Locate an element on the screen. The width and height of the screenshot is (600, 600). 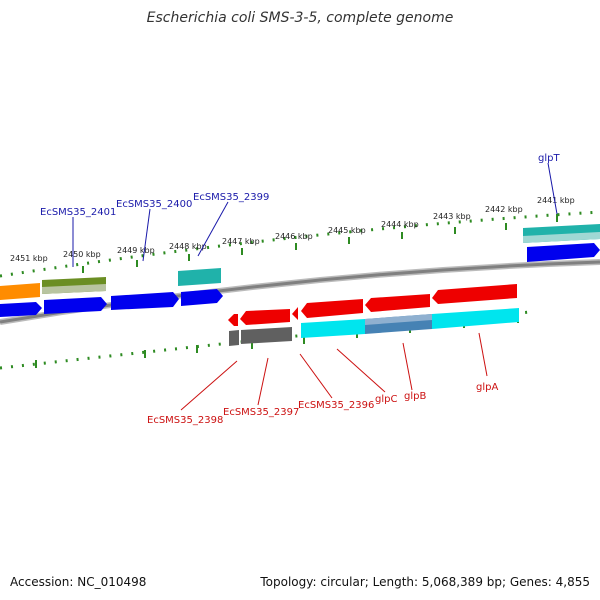
forward-leader-lines is located at coordinates (315, 214).